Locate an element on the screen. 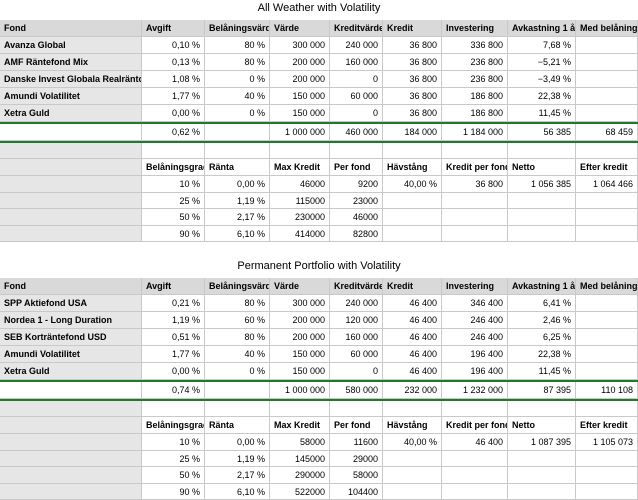 The height and width of the screenshot is (500, 638). sub-header-cell: Kredit per fond is located at coordinates (475, 425).